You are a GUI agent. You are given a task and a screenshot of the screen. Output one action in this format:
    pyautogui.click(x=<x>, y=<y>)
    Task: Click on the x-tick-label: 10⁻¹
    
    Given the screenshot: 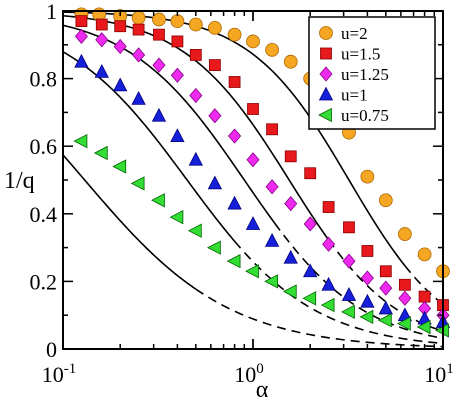 What is the action you would take?
    pyautogui.click(x=59, y=374)
    